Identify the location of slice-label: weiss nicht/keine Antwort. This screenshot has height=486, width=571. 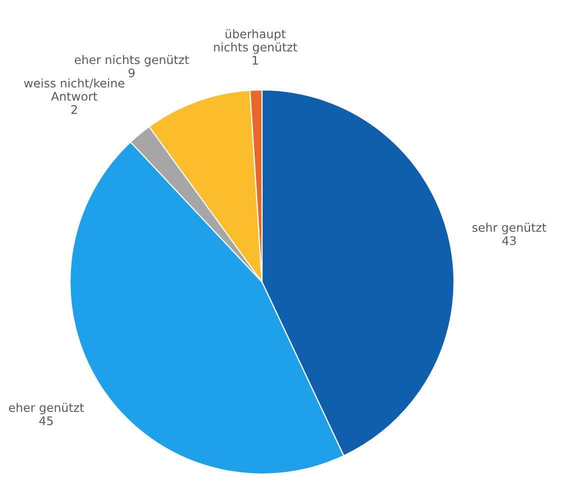
(74, 89).